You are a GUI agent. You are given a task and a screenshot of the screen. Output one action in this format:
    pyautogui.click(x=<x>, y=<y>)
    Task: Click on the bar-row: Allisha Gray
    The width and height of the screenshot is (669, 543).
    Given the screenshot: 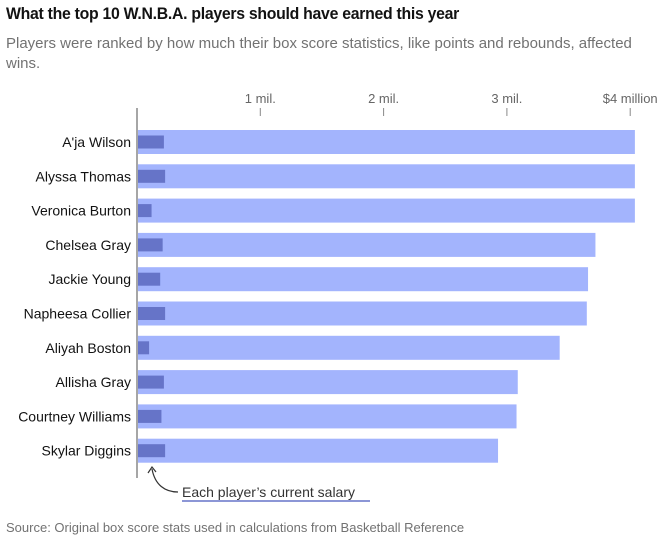 What is the action you would take?
    pyautogui.click(x=287, y=382)
    